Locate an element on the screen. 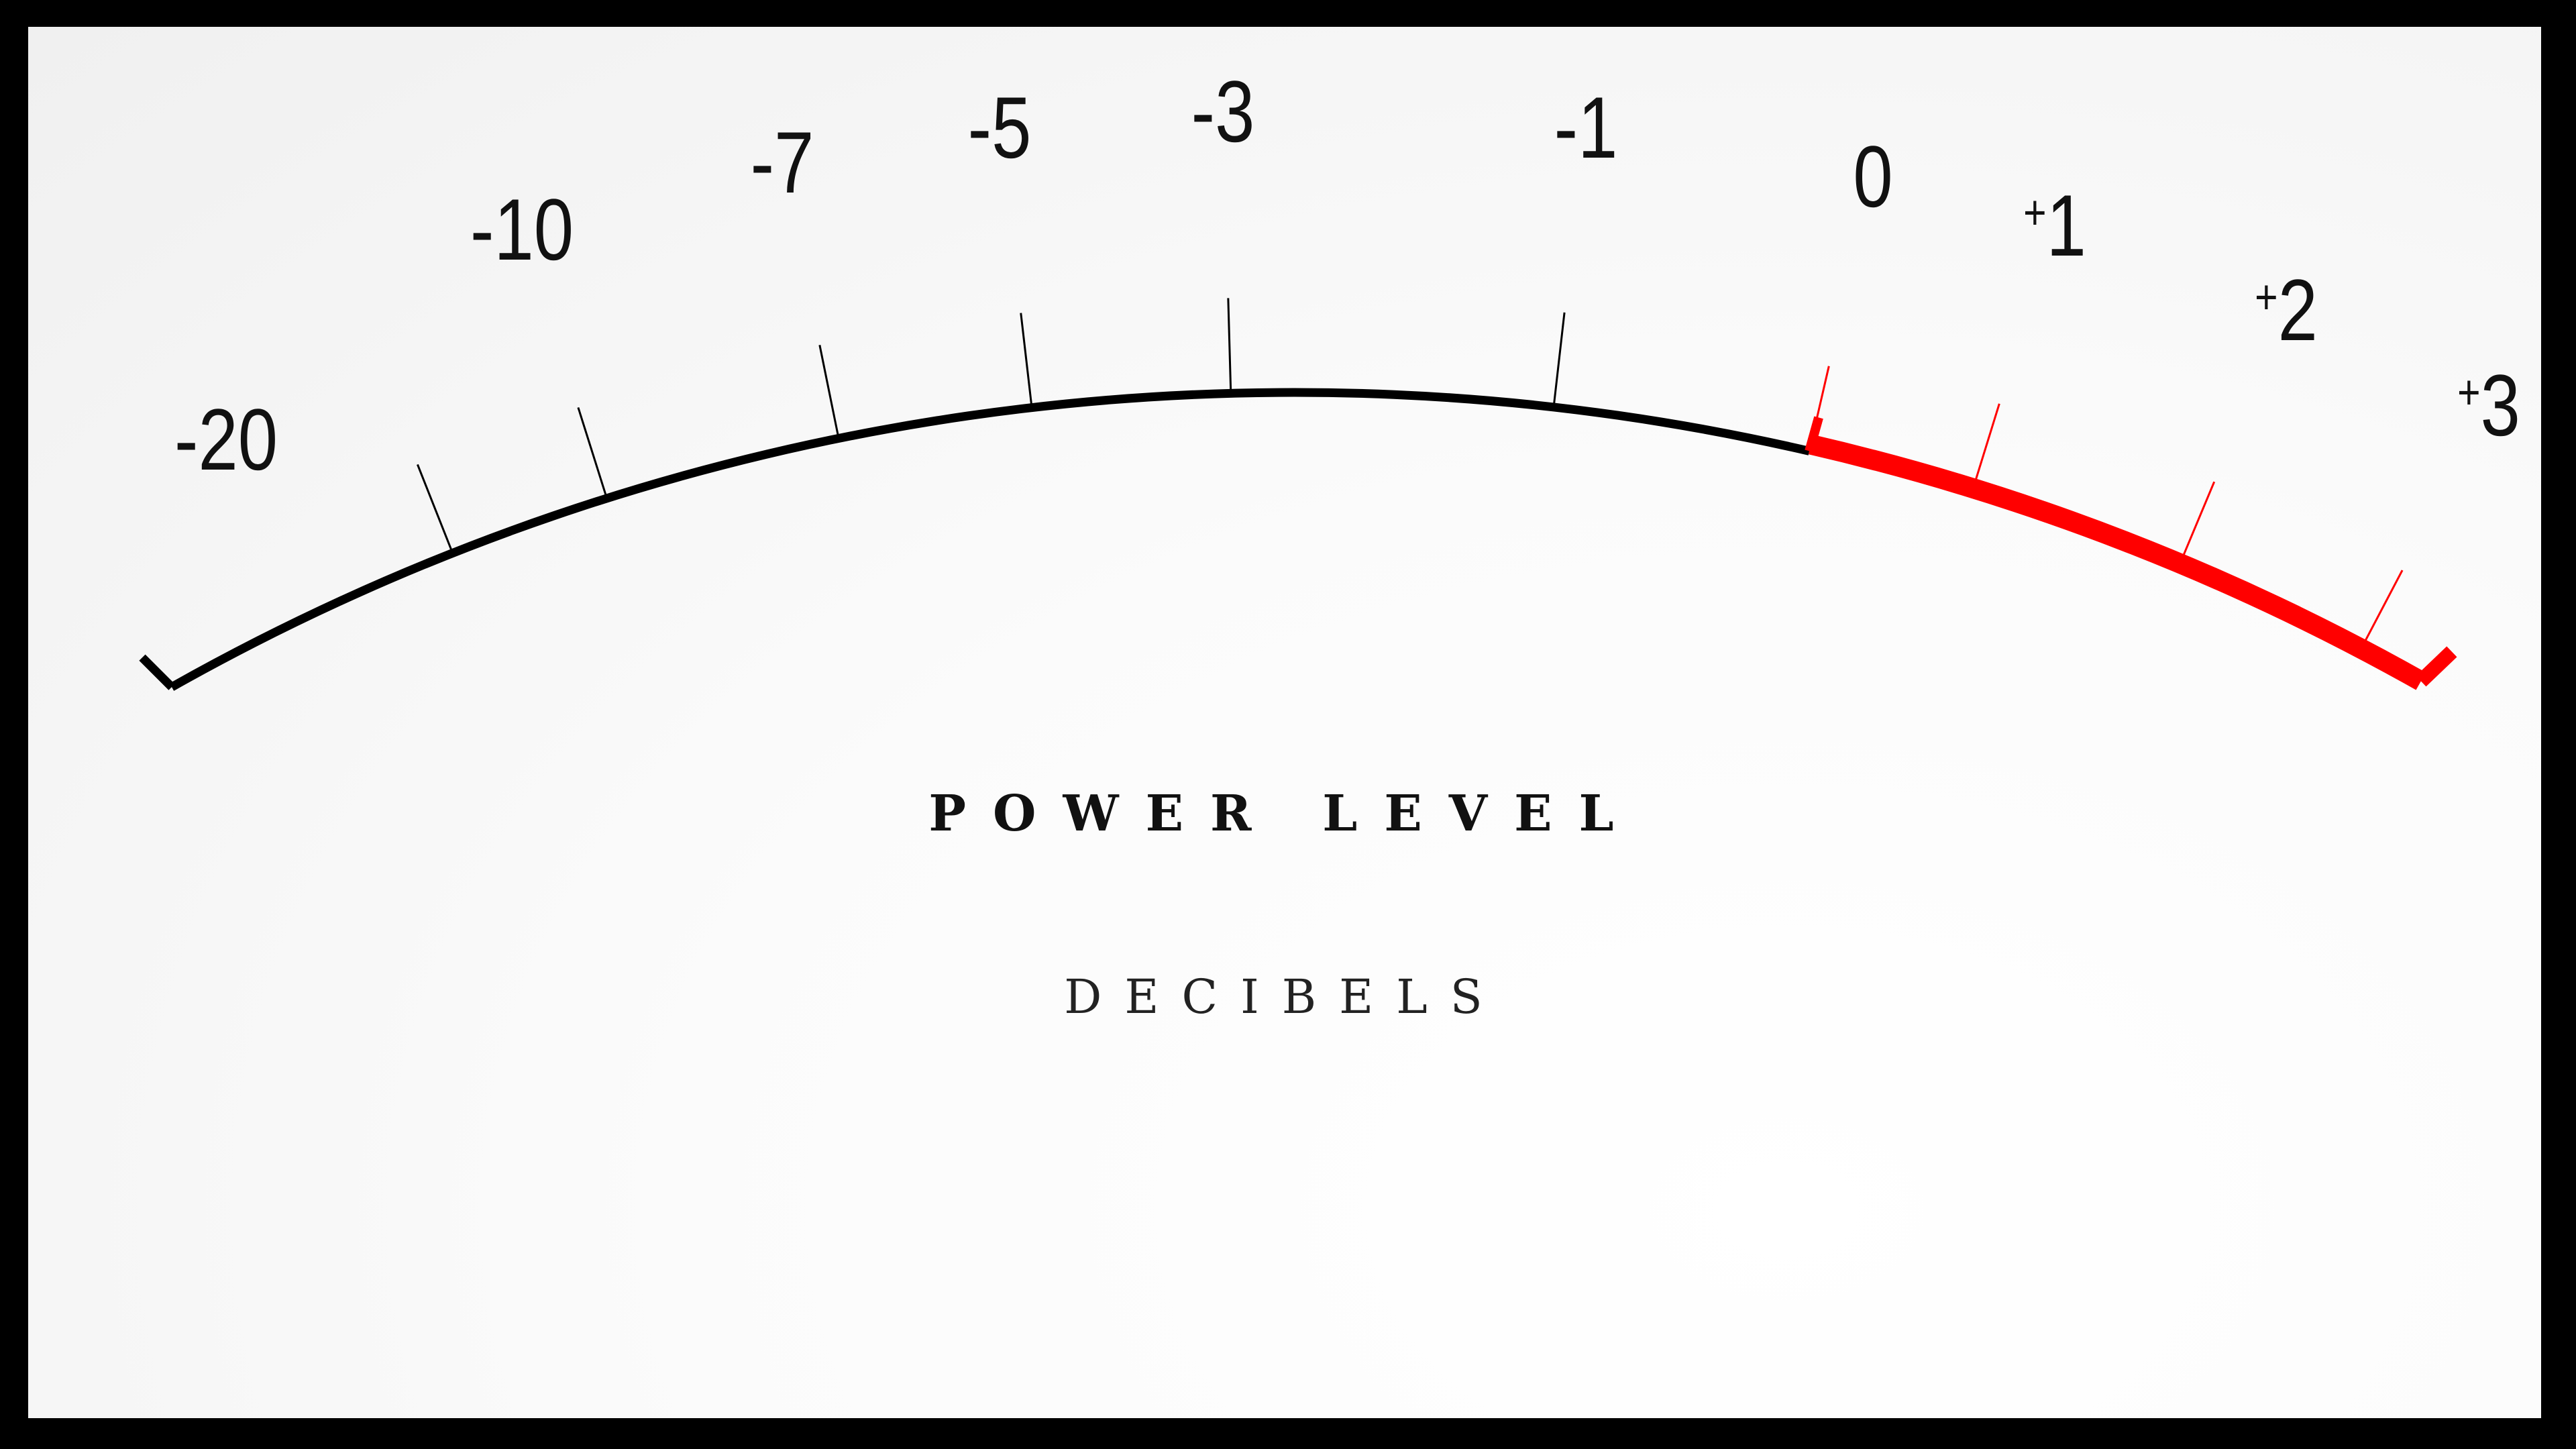 The width and height of the screenshot is (2576, 1449). scale-label-number: 2 is located at coordinates (2297, 309).